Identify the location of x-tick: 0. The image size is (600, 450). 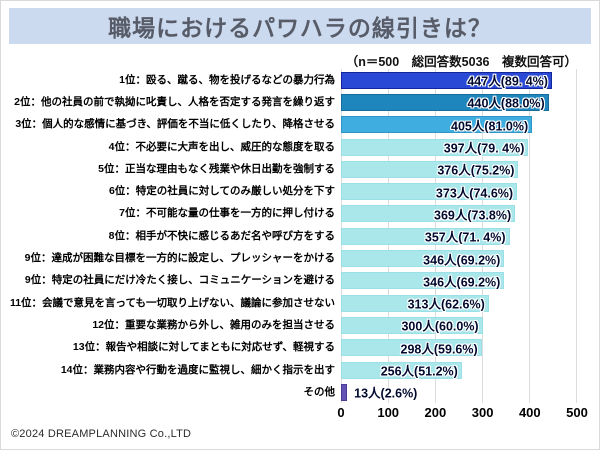
(341, 413).